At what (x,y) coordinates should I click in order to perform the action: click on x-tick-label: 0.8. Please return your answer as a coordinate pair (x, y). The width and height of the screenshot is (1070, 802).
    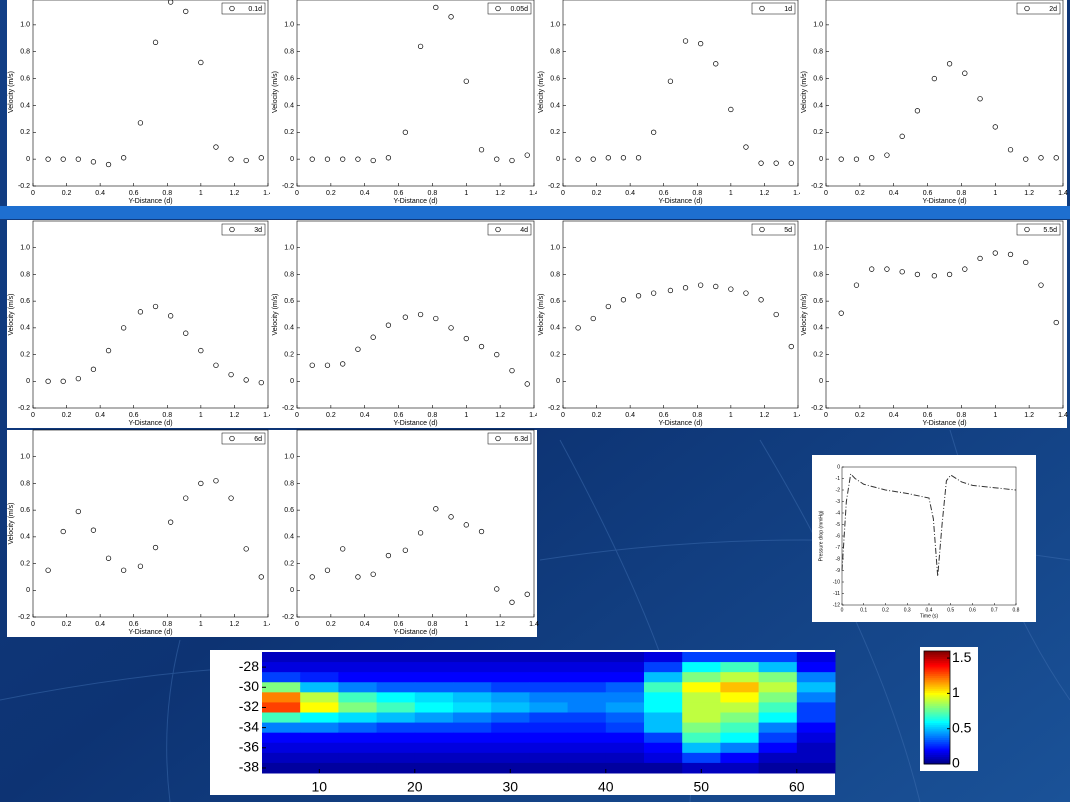
    Looking at the image, I should click on (167, 415).